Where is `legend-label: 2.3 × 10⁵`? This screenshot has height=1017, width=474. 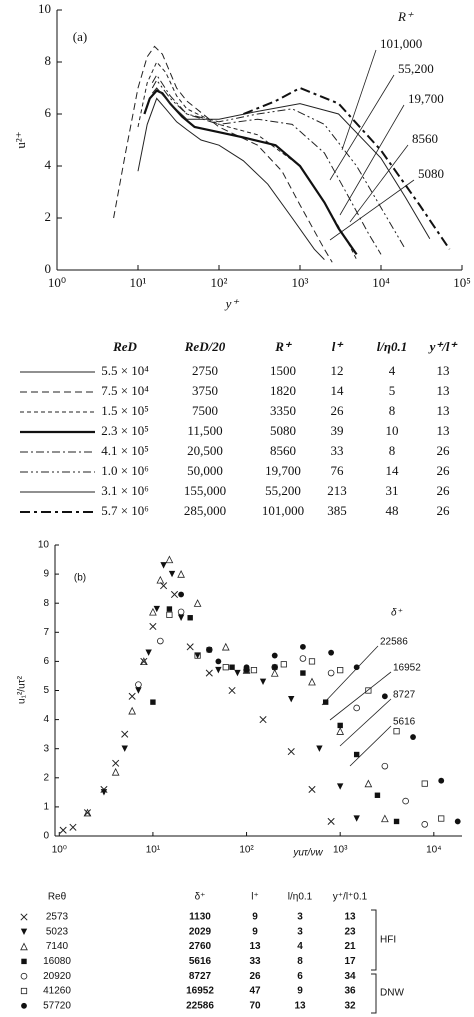
legend-label: 2.3 × 10⁵ is located at coordinates (125, 430).